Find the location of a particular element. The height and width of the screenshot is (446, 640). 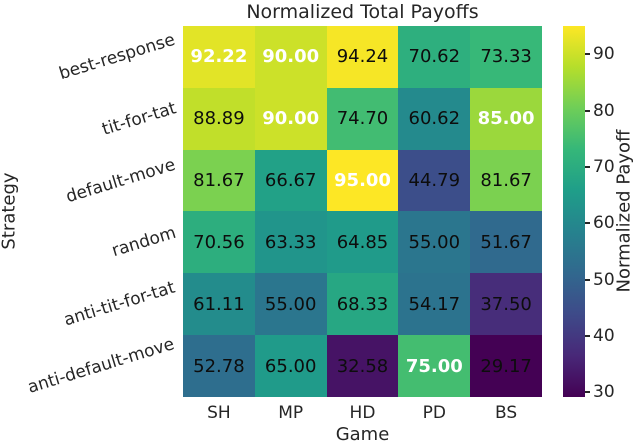

heatmap-cell: 44.79 is located at coordinates (434, 180).